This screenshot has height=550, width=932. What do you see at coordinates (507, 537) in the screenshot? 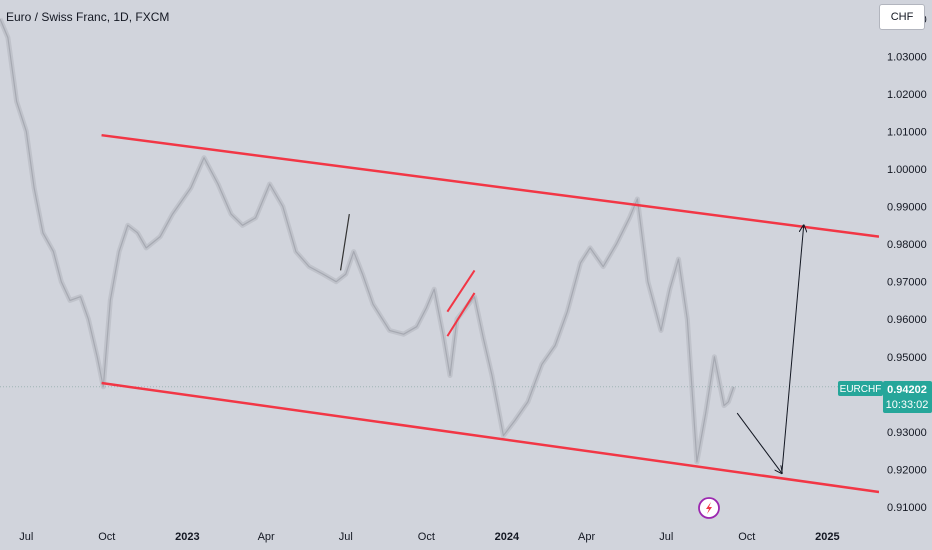
I see `time-tick-label: 2024` at bounding box center [507, 537].